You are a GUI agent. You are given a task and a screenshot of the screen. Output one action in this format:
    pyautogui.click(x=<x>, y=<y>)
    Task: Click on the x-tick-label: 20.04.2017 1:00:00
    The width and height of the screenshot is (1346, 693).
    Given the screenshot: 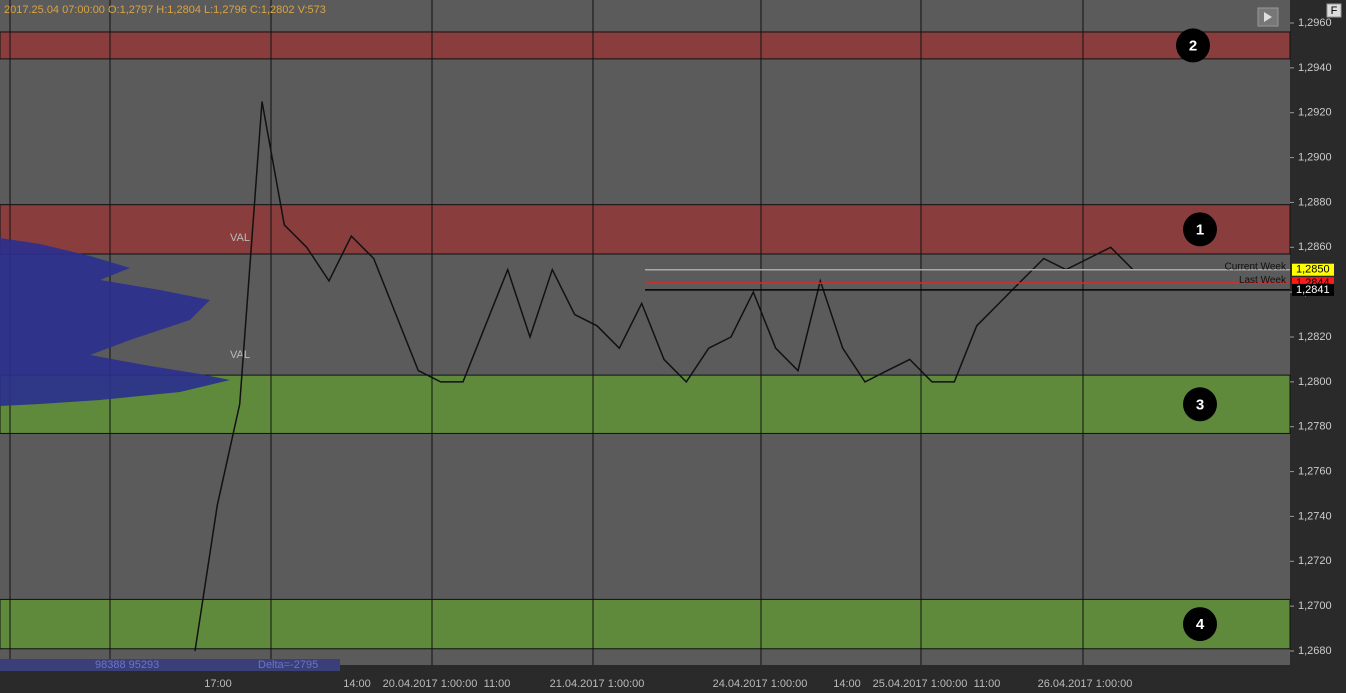 What is the action you would take?
    pyautogui.click(x=430, y=684)
    